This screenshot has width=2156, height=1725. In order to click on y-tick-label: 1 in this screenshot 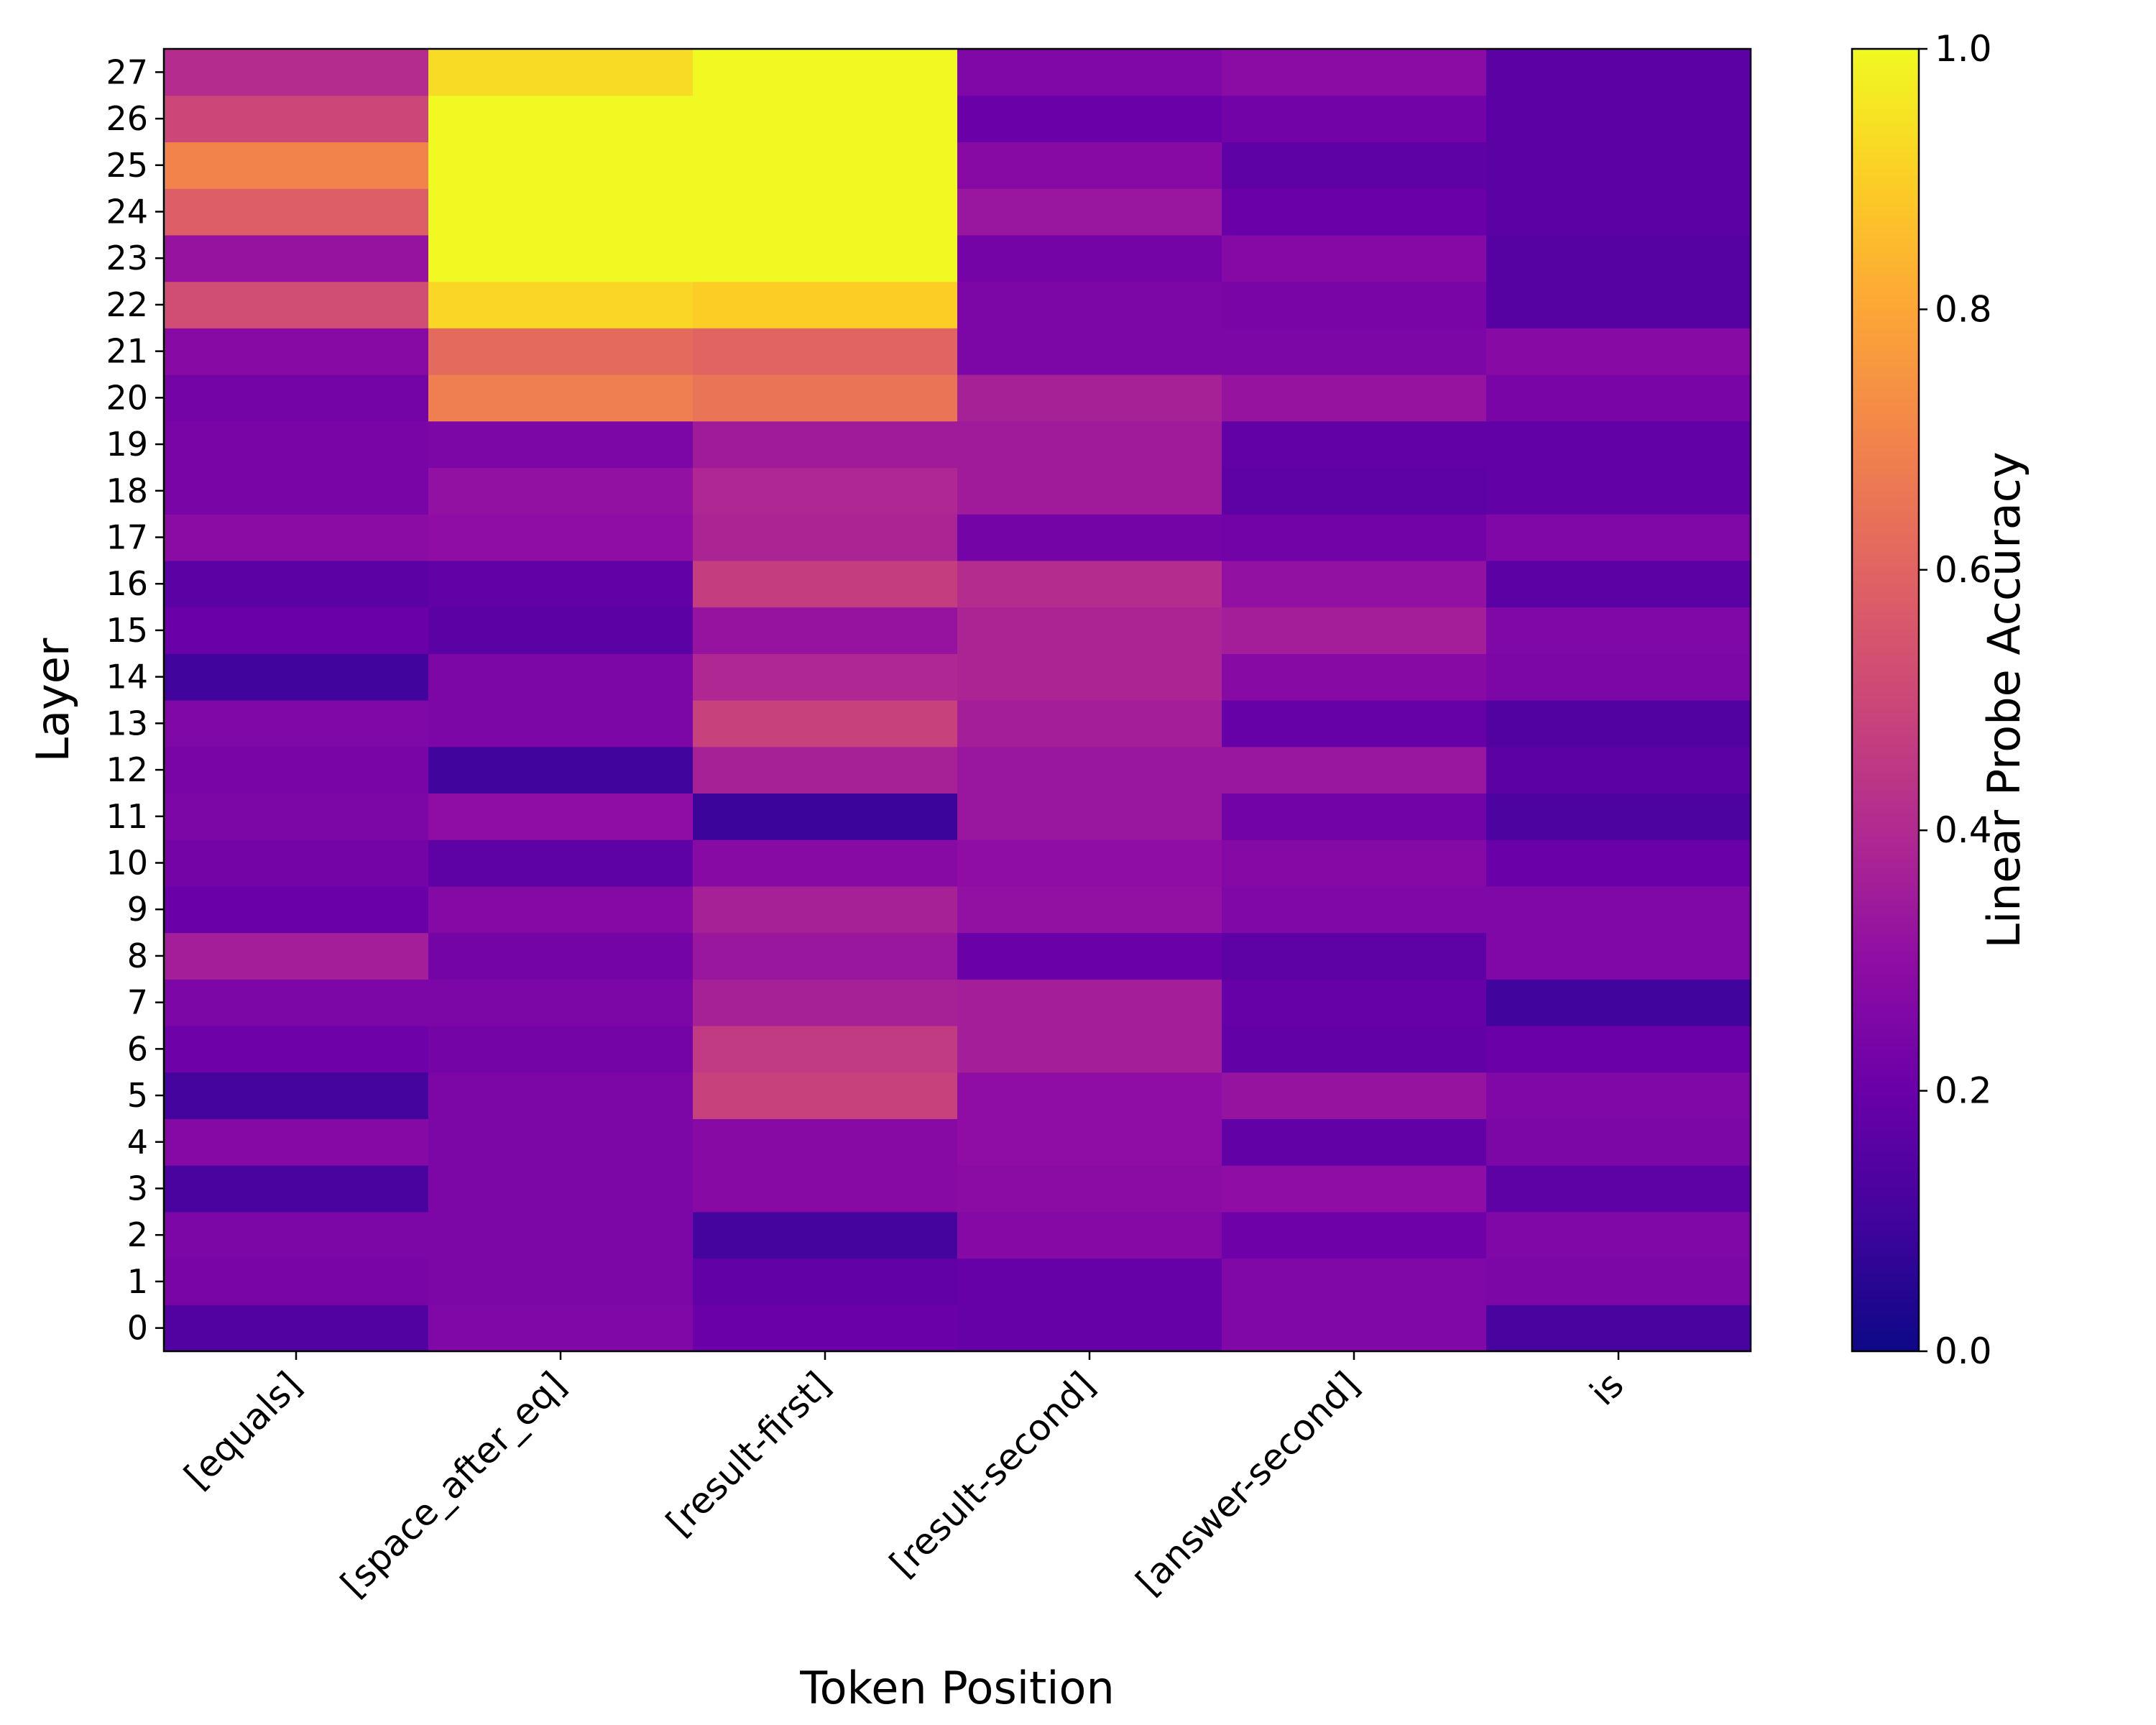, I will do `click(137, 1281)`.